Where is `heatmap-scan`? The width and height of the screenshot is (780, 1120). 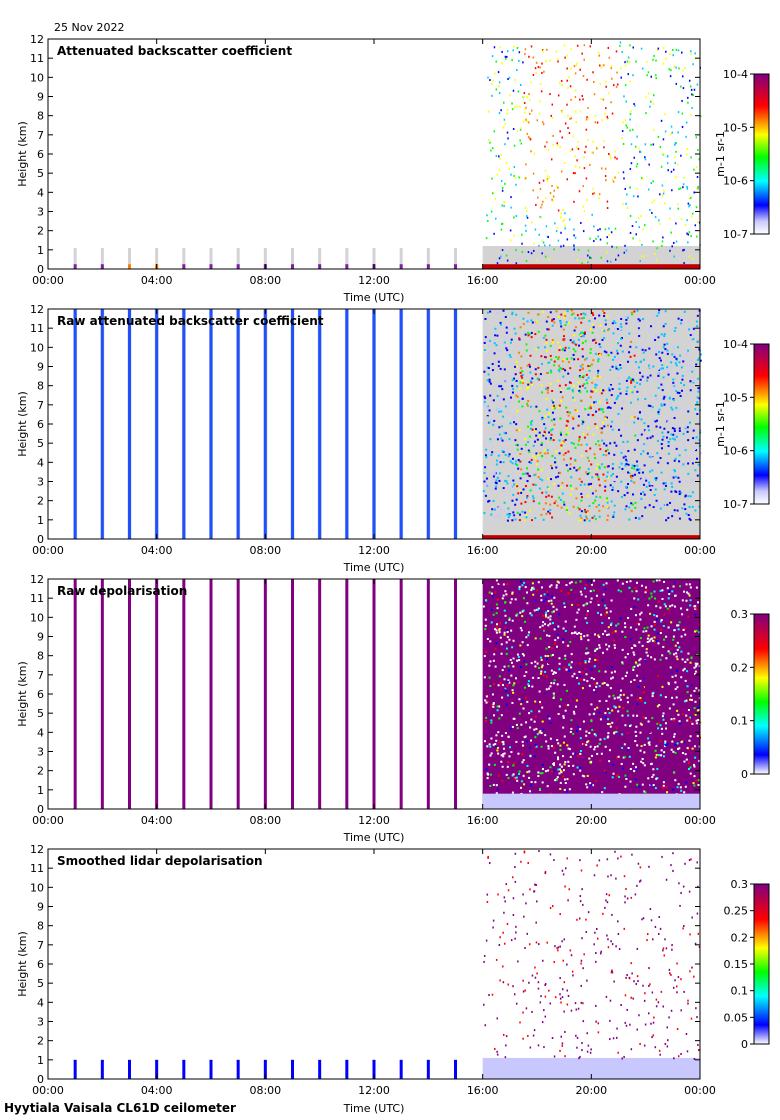
heatmap-scan is located at coordinates (211, 1069).